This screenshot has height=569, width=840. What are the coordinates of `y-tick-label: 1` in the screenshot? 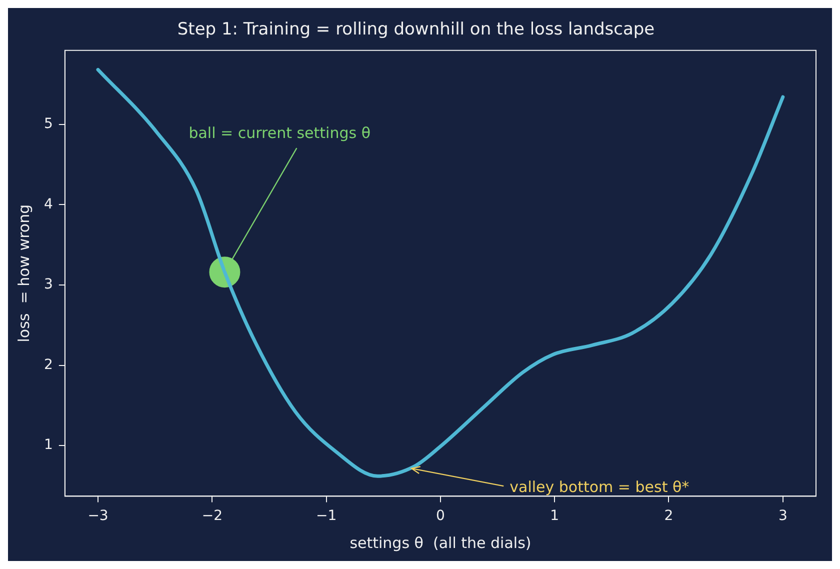 It's located at (48, 445).